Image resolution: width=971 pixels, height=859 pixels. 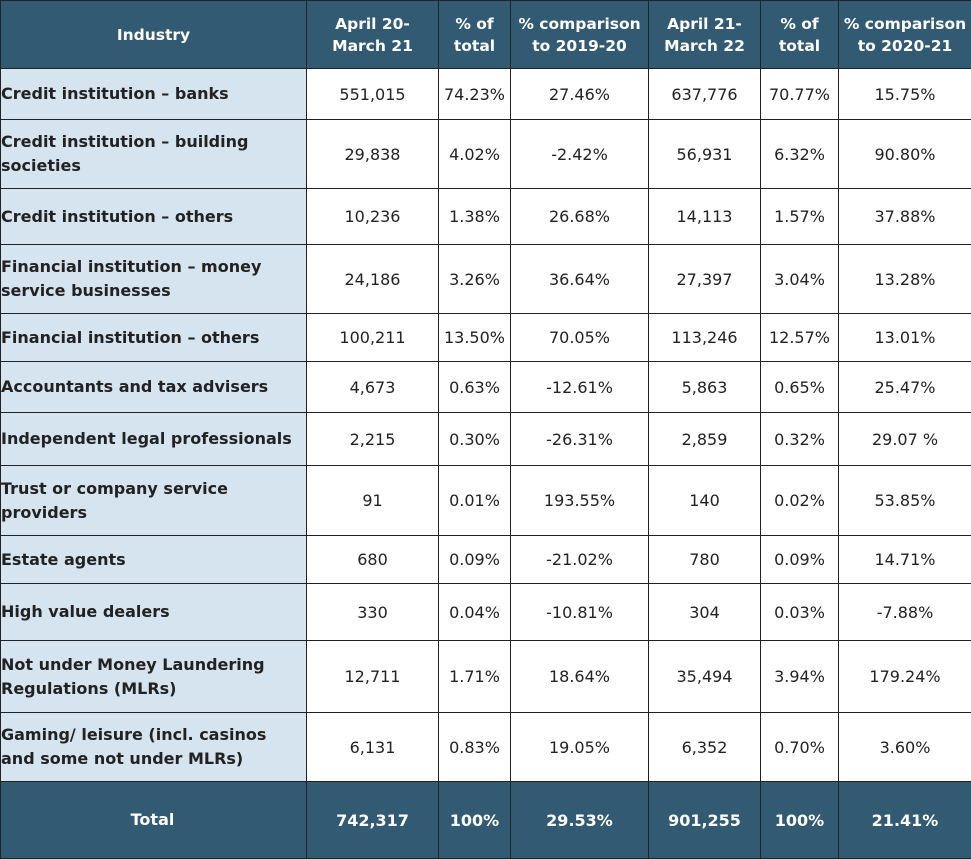 What do you see at coordinates (905, 338) in the screenshot?
I see `value-cell: 13.01%` at bounding box center [905, 338].